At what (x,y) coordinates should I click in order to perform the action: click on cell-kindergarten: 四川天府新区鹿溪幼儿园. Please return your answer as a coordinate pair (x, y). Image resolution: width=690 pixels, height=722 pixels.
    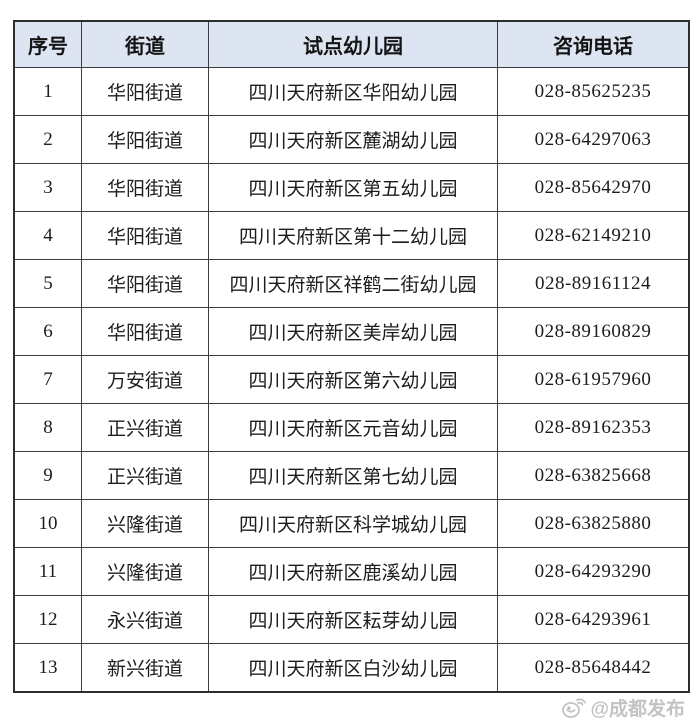
    Looking at the image, I should click on (353, 571).